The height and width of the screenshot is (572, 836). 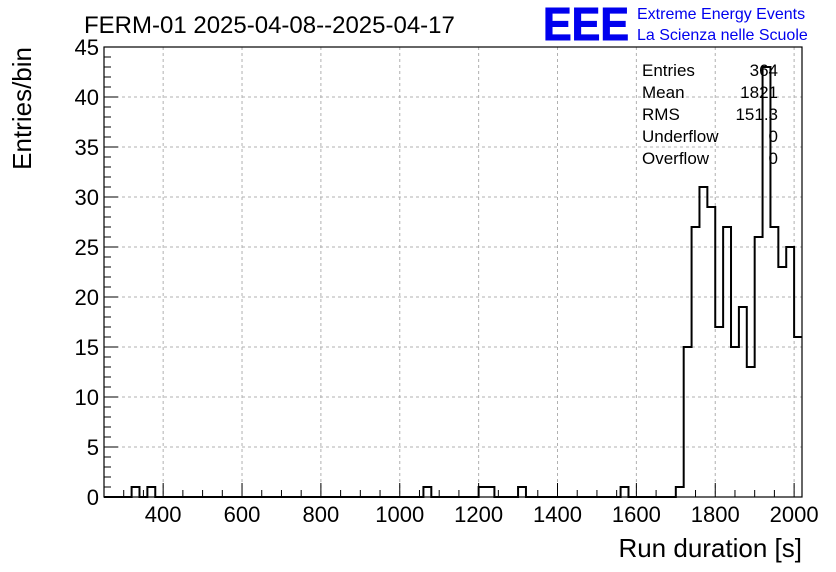 What do you see at coordinates (636, 514) in the screenshot?
I see `x-tick-label: 1600` at bounding box center [636, 514].